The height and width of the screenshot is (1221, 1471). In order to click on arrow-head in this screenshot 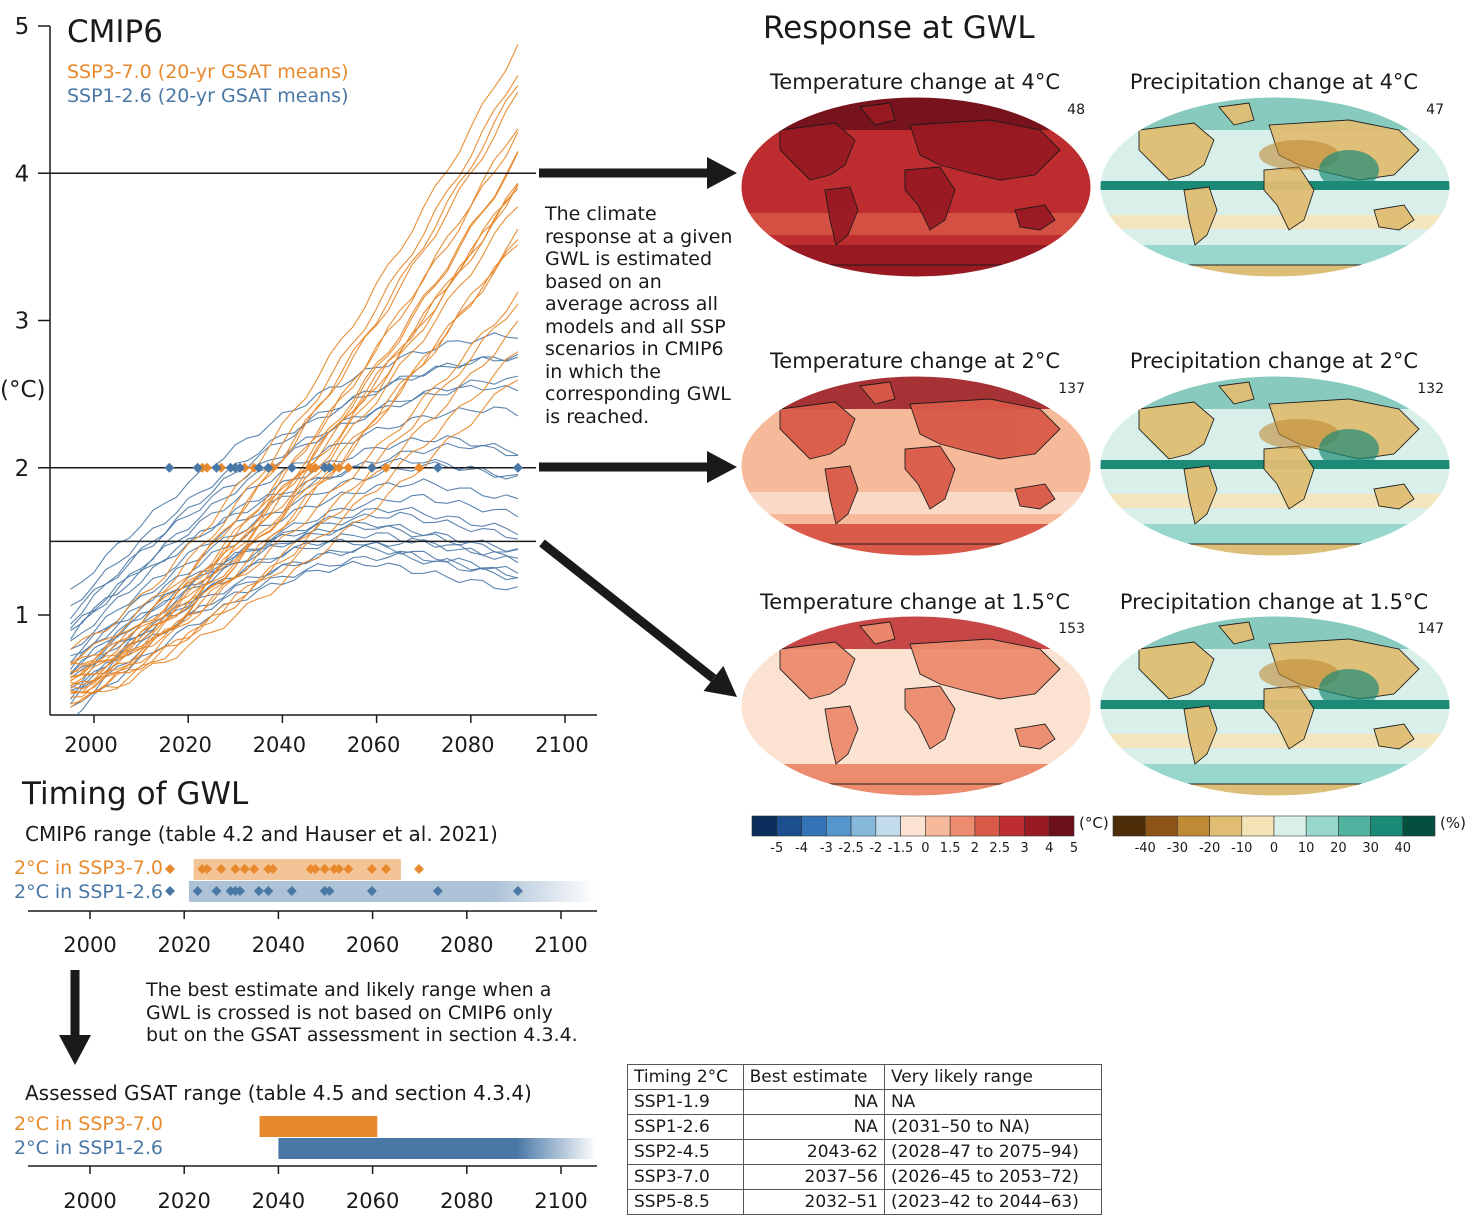, I will do `click(720, 681)`.